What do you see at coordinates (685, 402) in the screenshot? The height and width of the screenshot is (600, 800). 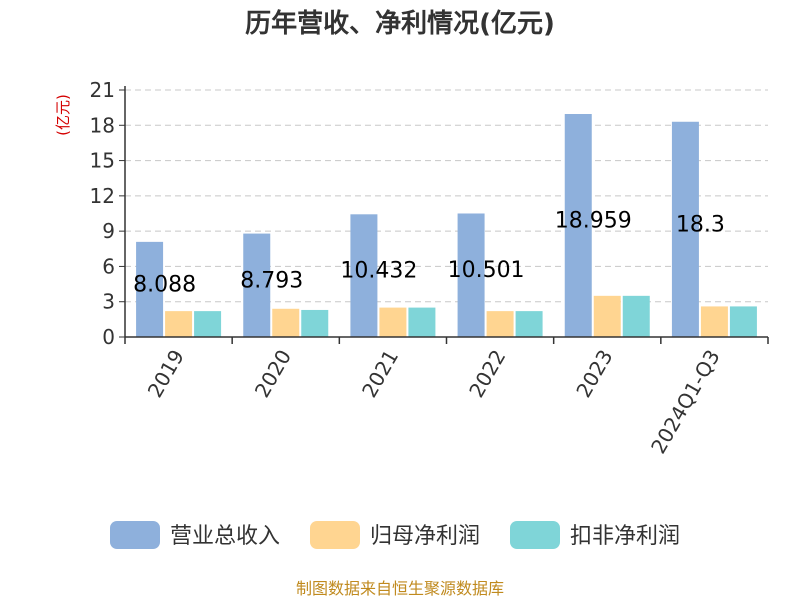 I see `x-tick-label: 2024Q1-Q3` at bounding box center [685, 402].